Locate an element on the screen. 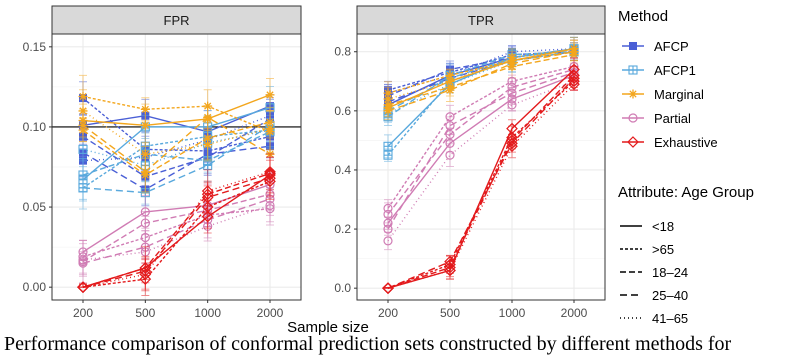 This screenshot has width=806, height=356. x-tick-label: 500 is located at coordinates (450, 313).